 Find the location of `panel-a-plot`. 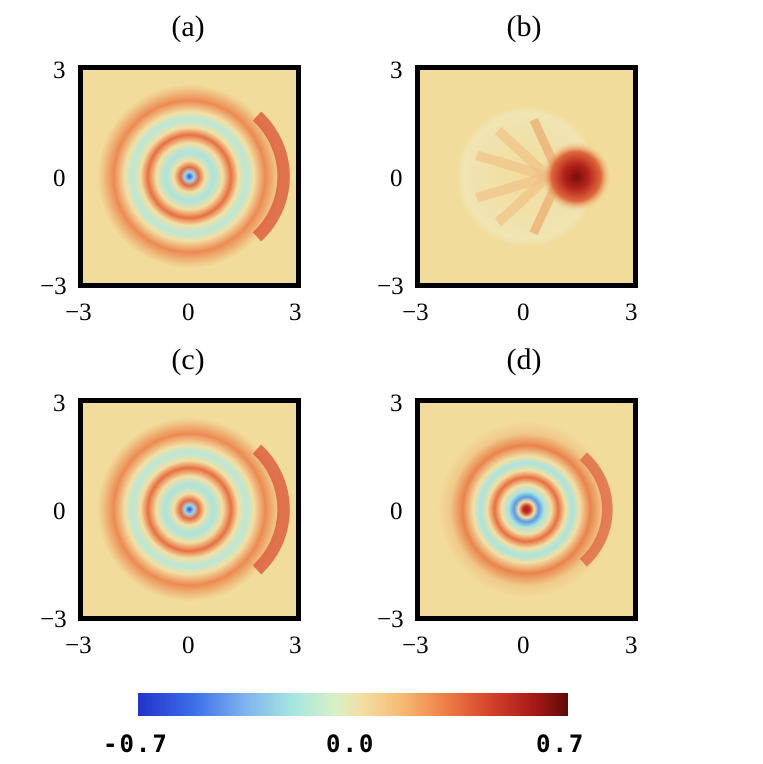

panel-a-plot is located at coordinates (189, 176).